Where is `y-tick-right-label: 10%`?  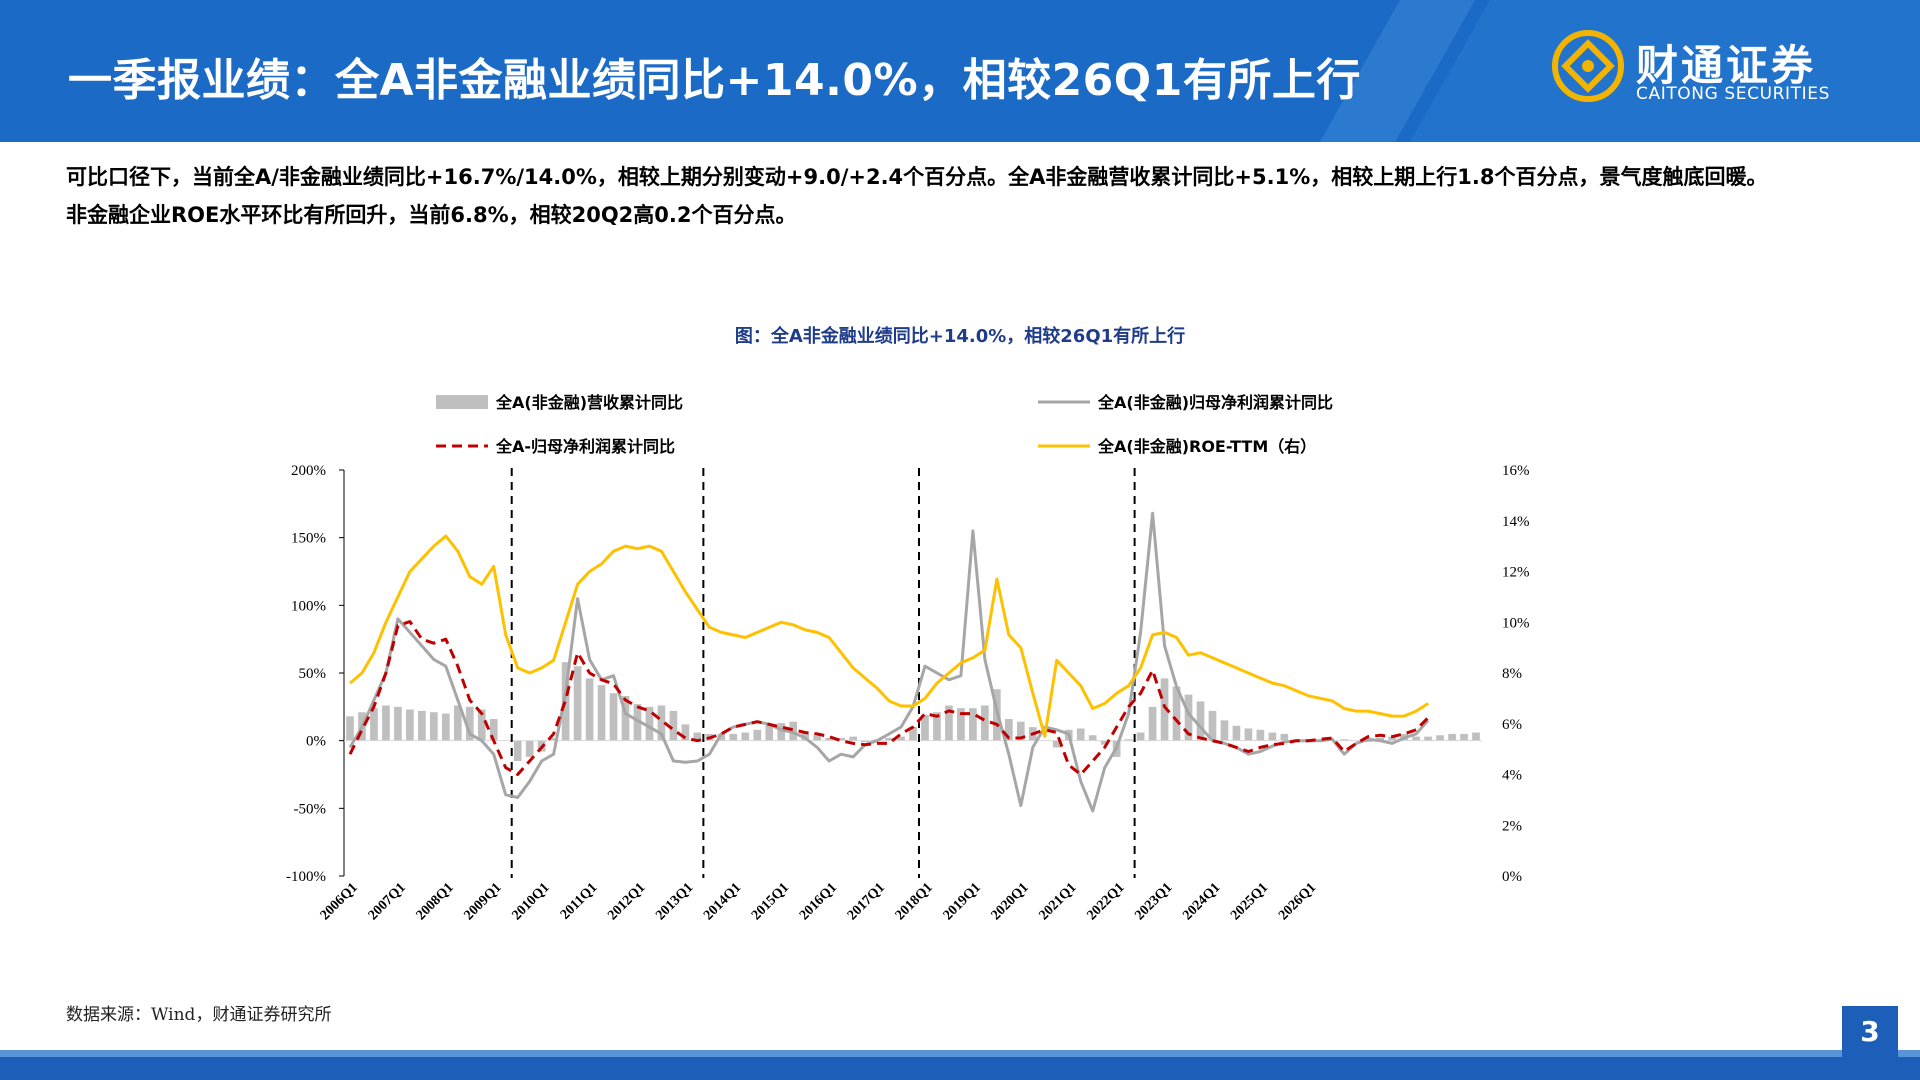 y-tick-right-label: 10% is located at coordinates (1516, 623).